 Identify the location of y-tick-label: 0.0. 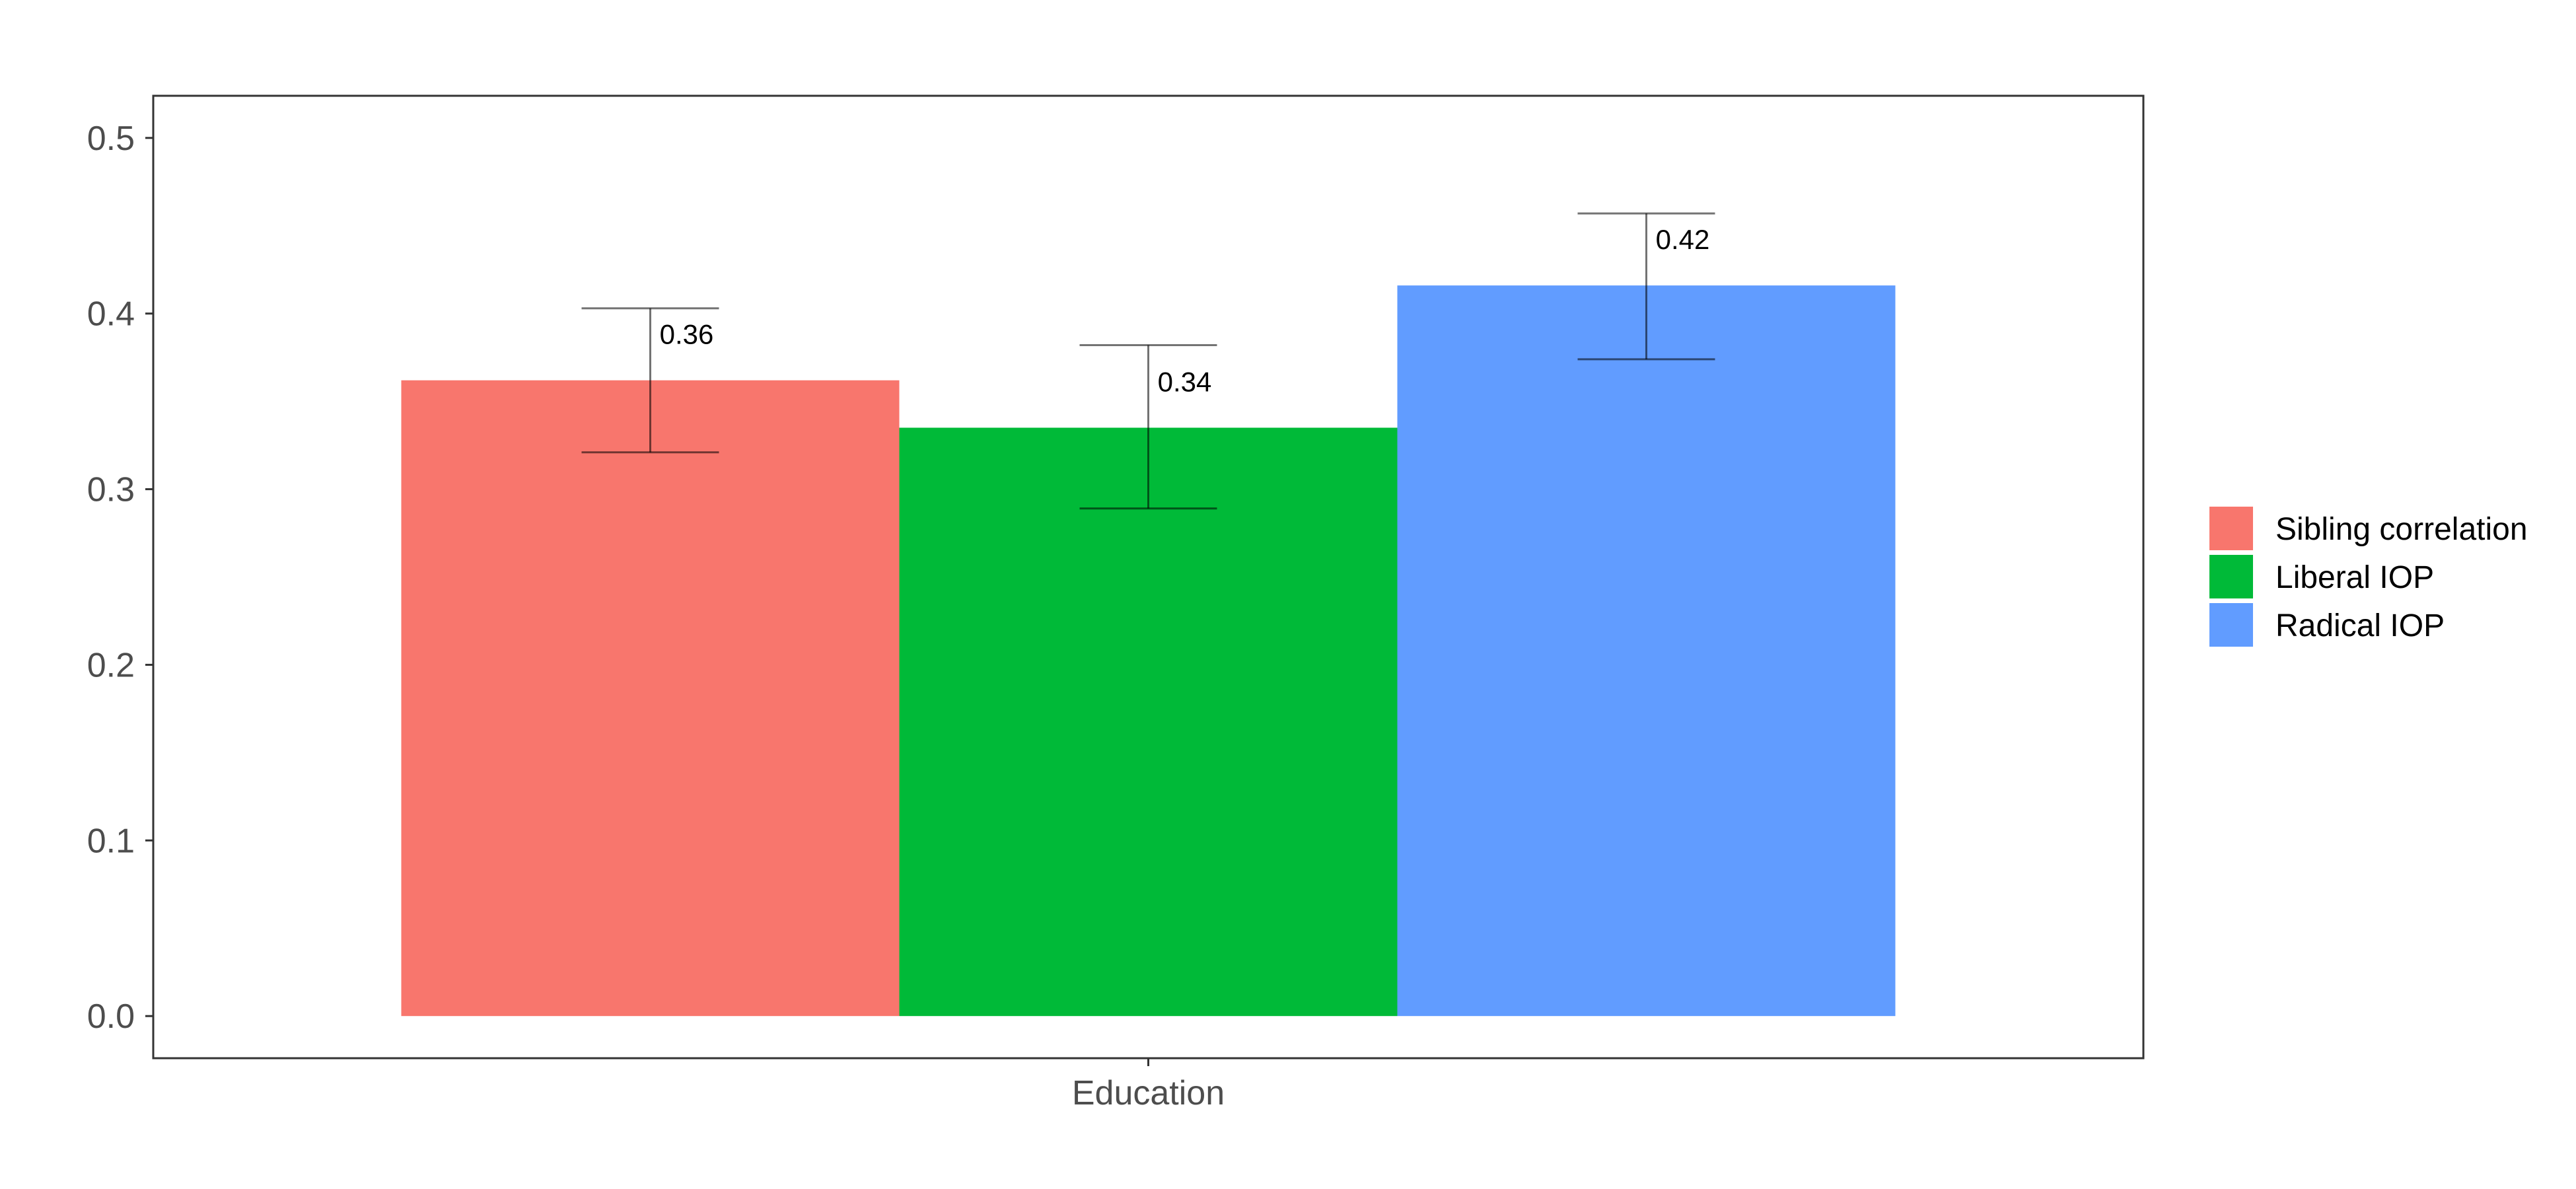
(111, 1017).